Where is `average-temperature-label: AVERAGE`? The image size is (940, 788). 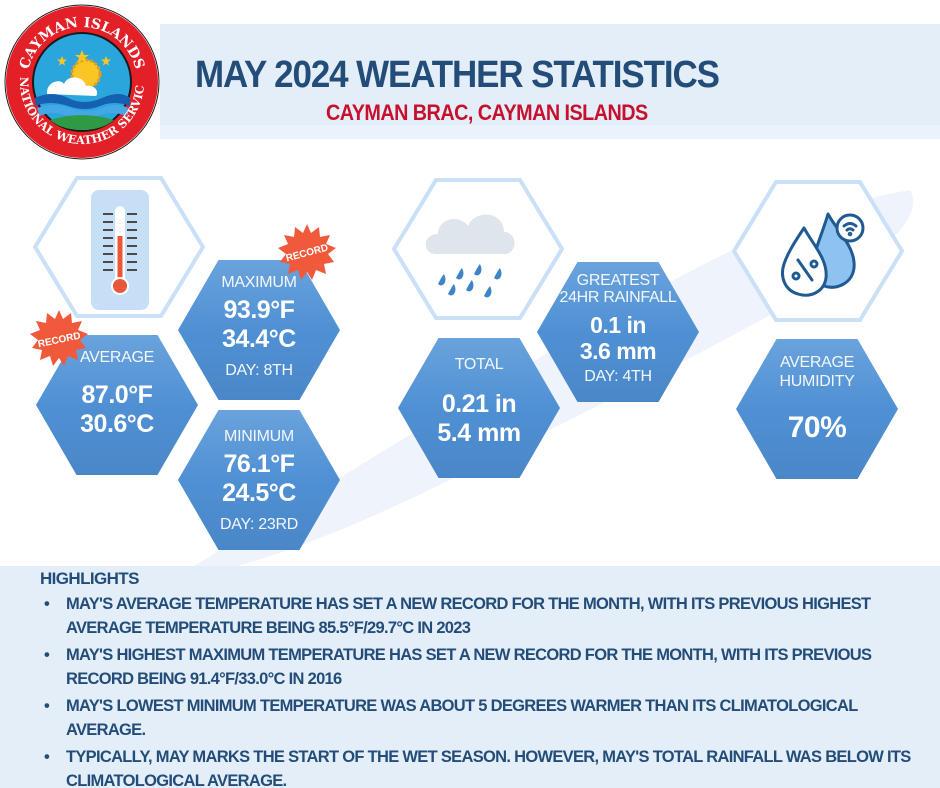 average-temperature-label: AVERAGE is located at coordinates (117, 357).